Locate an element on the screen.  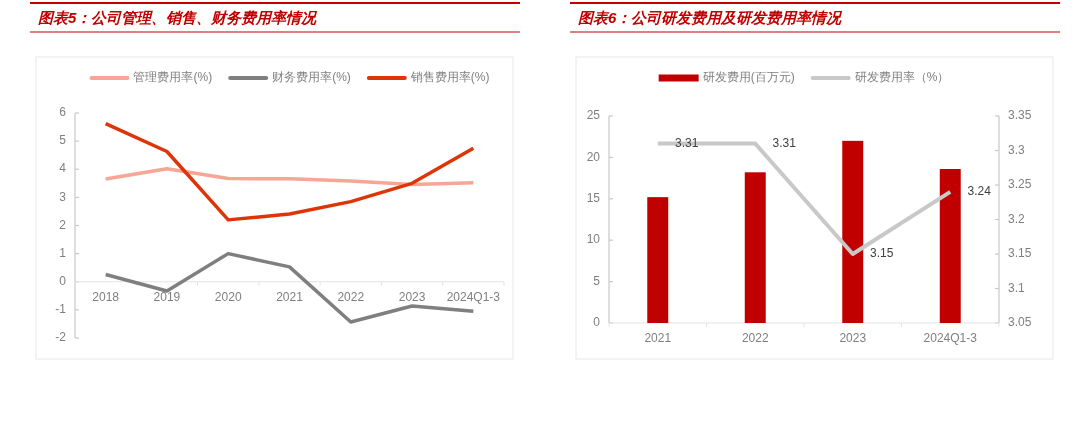
y2-tick-label: 3.25 is located at coordinates (1020, 184).